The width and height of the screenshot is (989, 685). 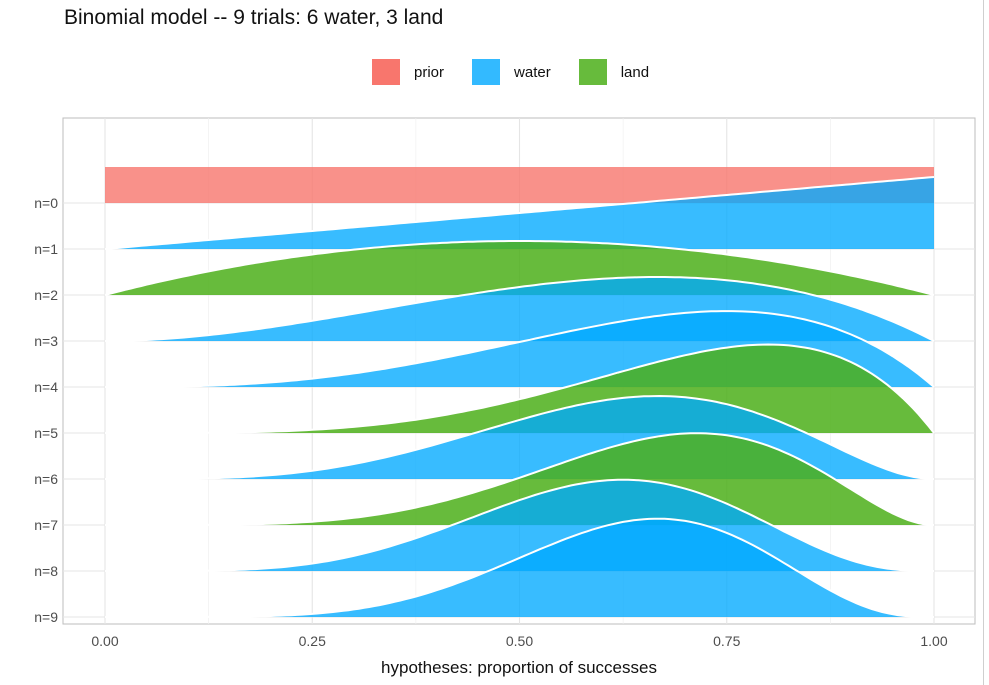 I want to click on x-axis-title: hypotheses: proportion of successes, so click(x=519, y=667).